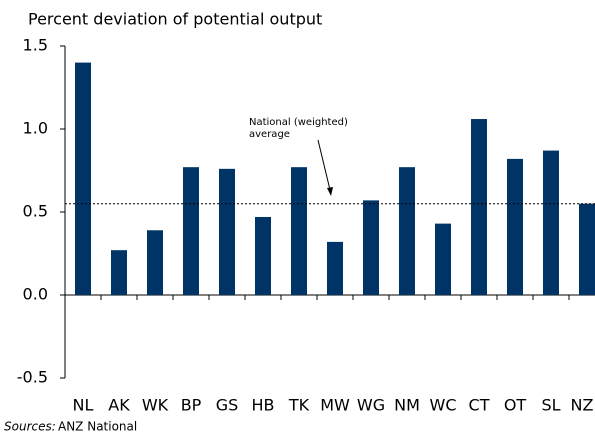 Image resolution: width=595 pixels, height=438 pixels. Describe the element at coordinates (550, 405) in the screenshot. I see `x-tick-label: SL` at that location.